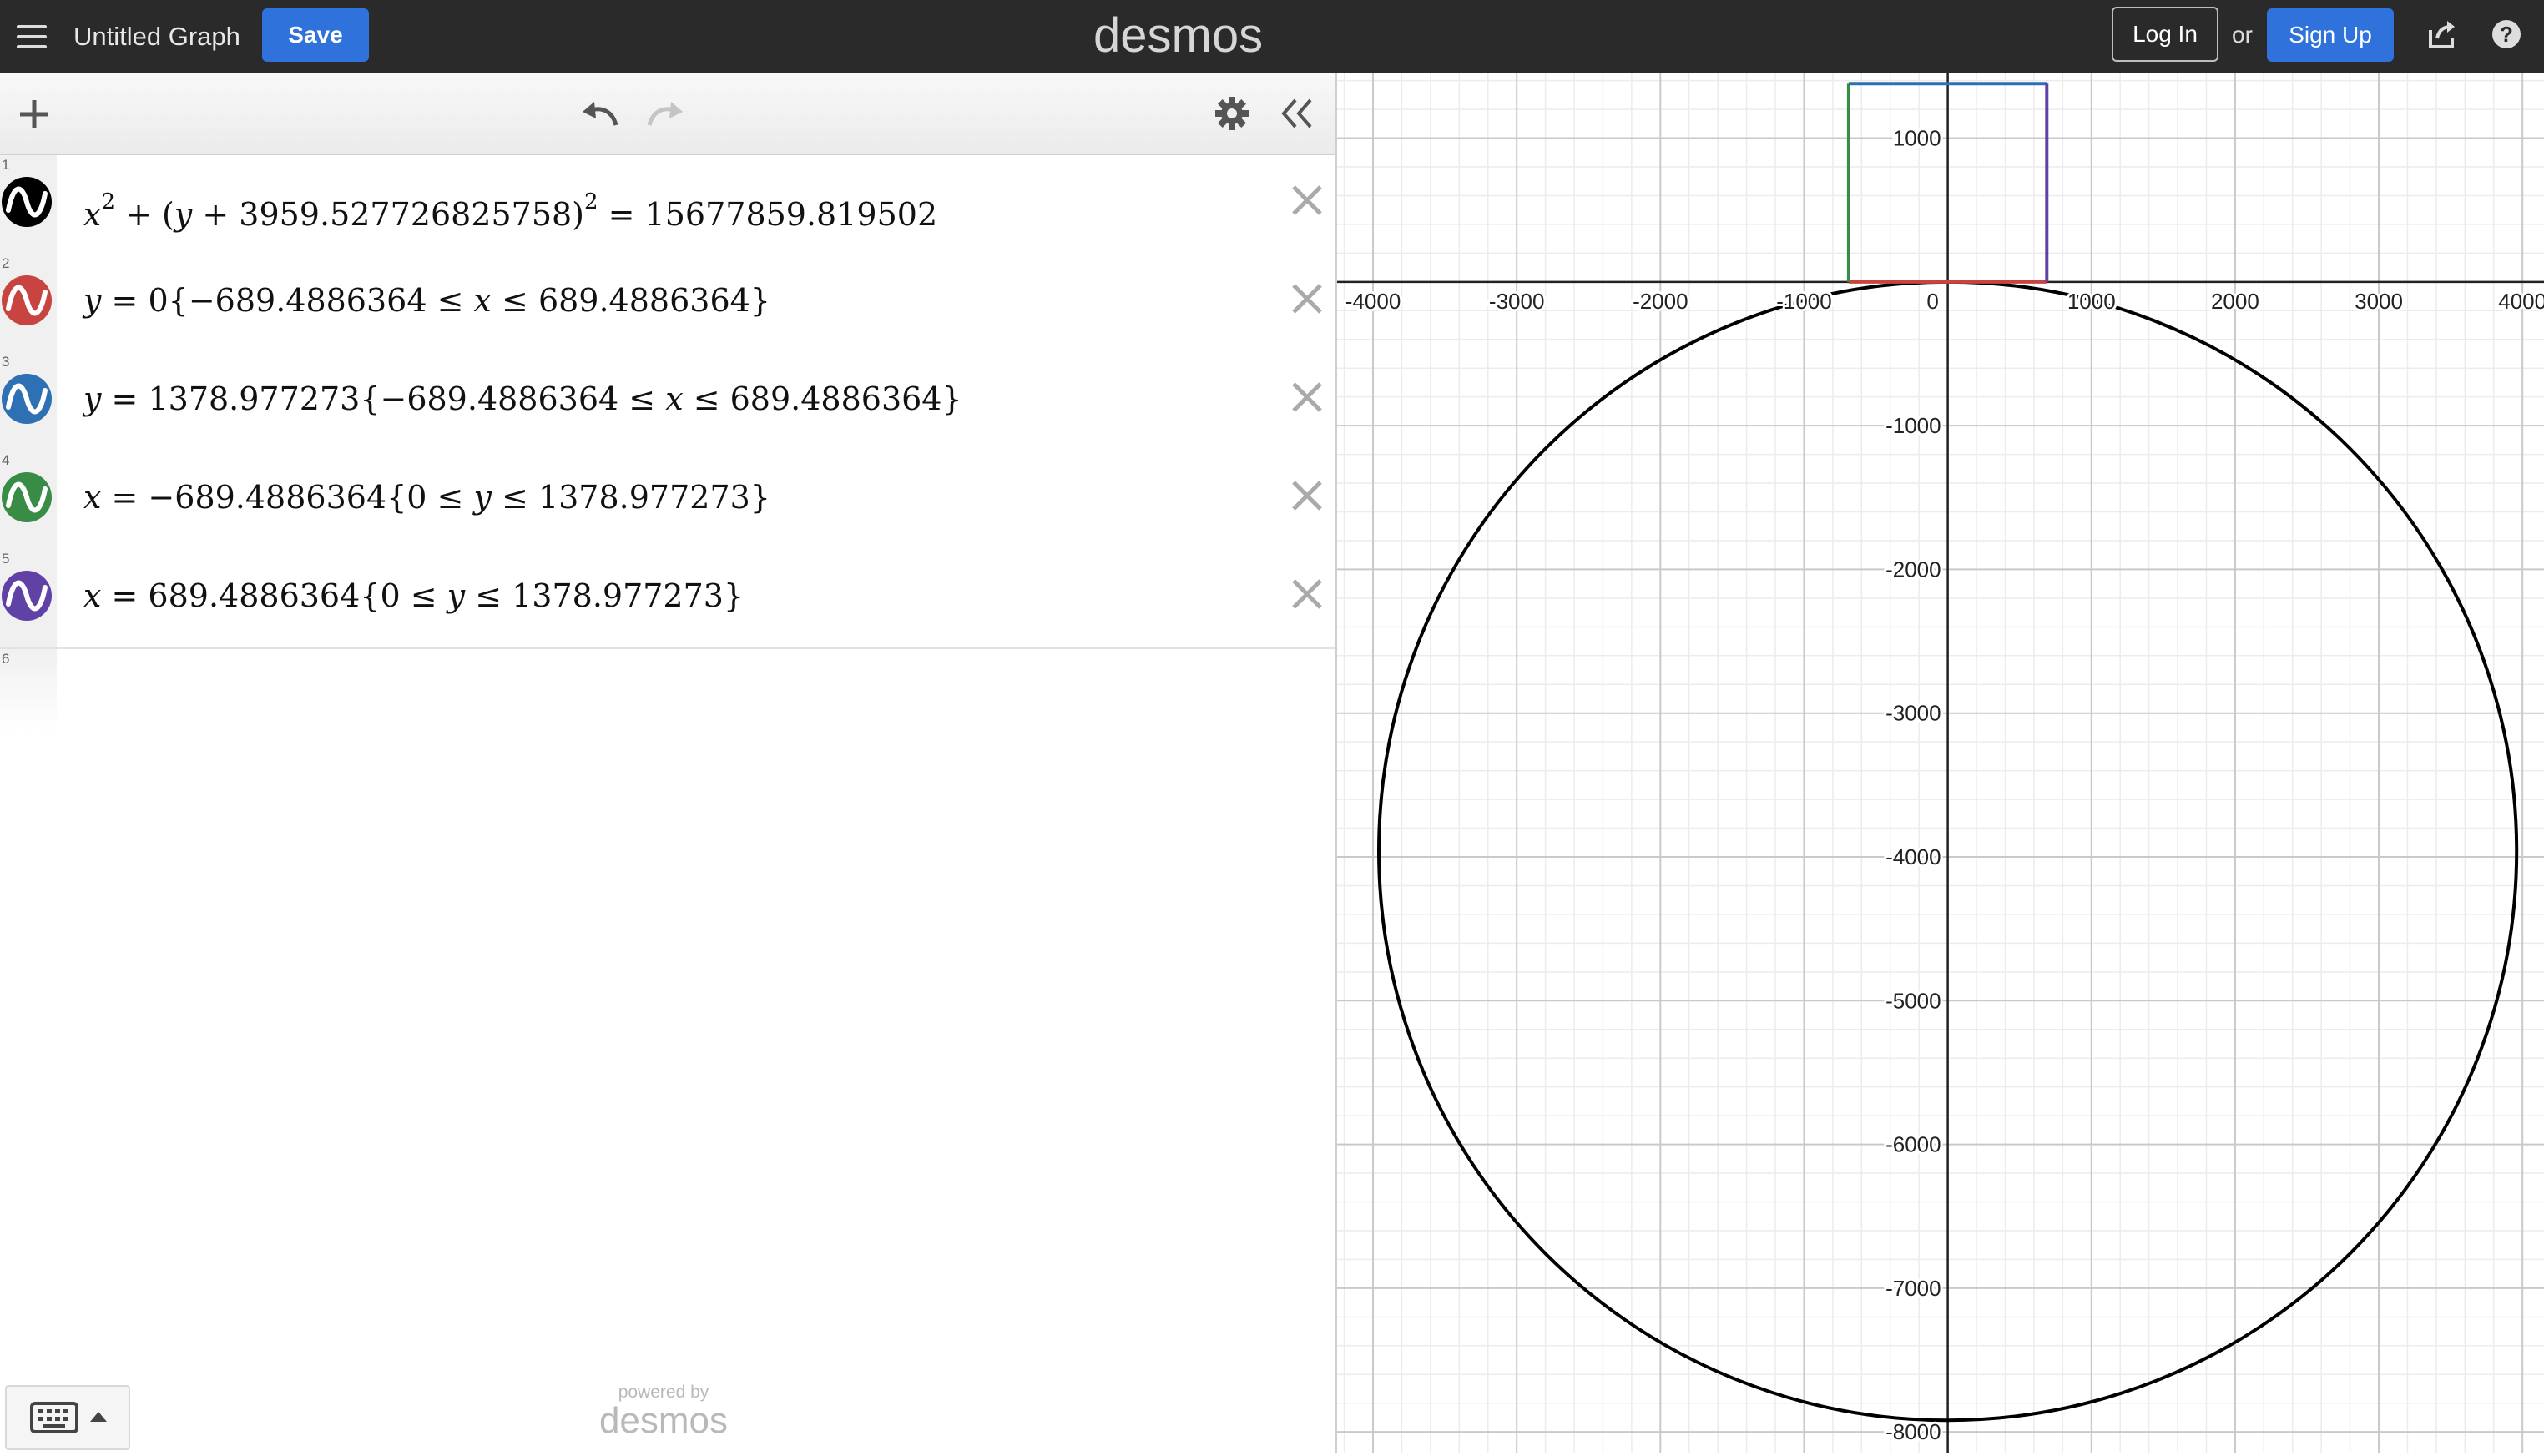 This screenshot has height=1456, width=2544. I want to click on powered-by-text: powered by, so click(663, 1392).